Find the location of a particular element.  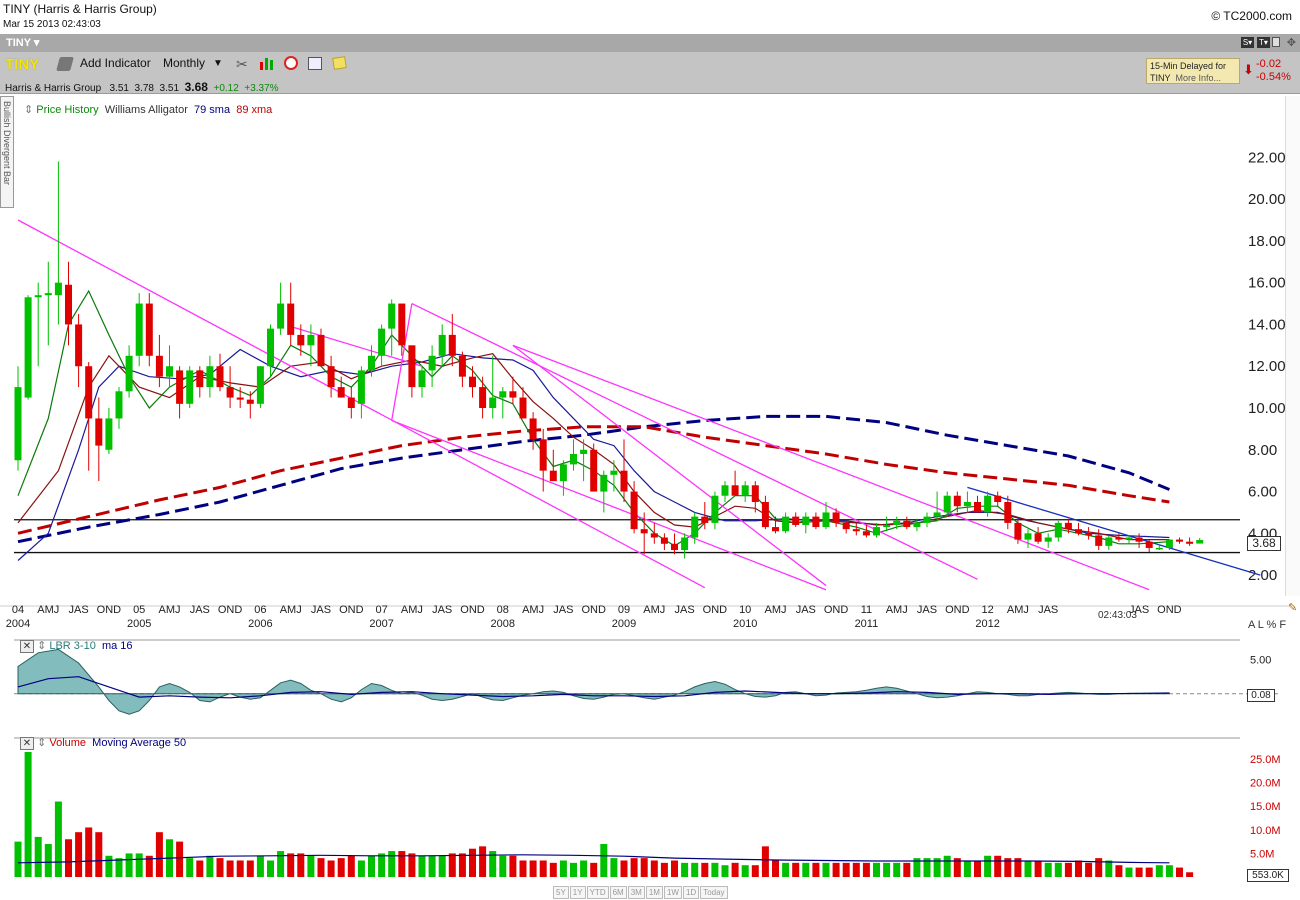

delayed-change: -0.02 -0.54% is located at coordinates (1273, 71).